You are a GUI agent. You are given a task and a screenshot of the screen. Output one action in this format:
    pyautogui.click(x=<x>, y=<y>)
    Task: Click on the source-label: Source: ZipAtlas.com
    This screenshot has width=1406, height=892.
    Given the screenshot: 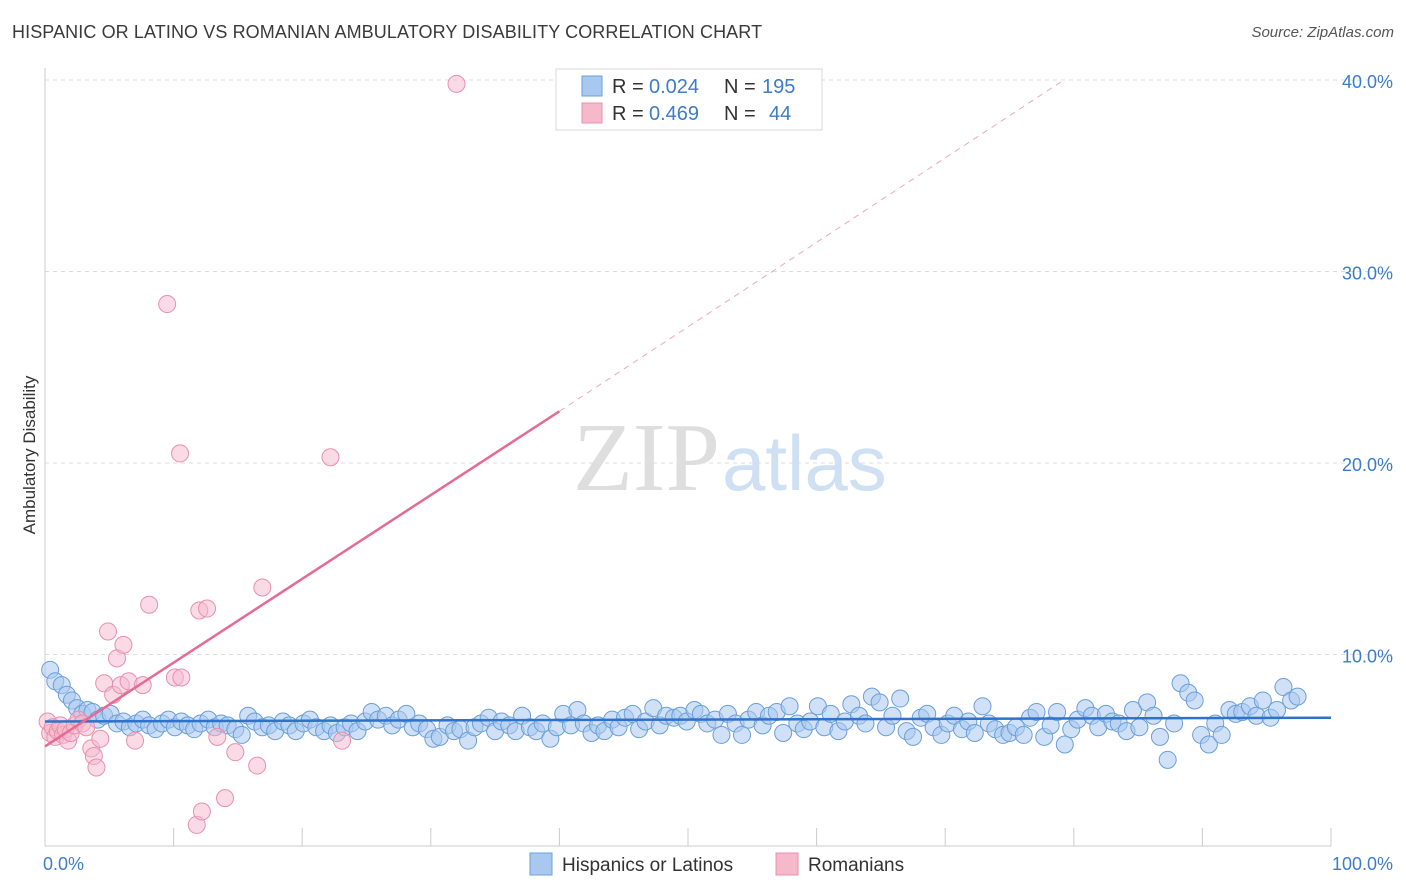 What is the action you would take?
    pyautogui.click(x=1322, y=32)
    